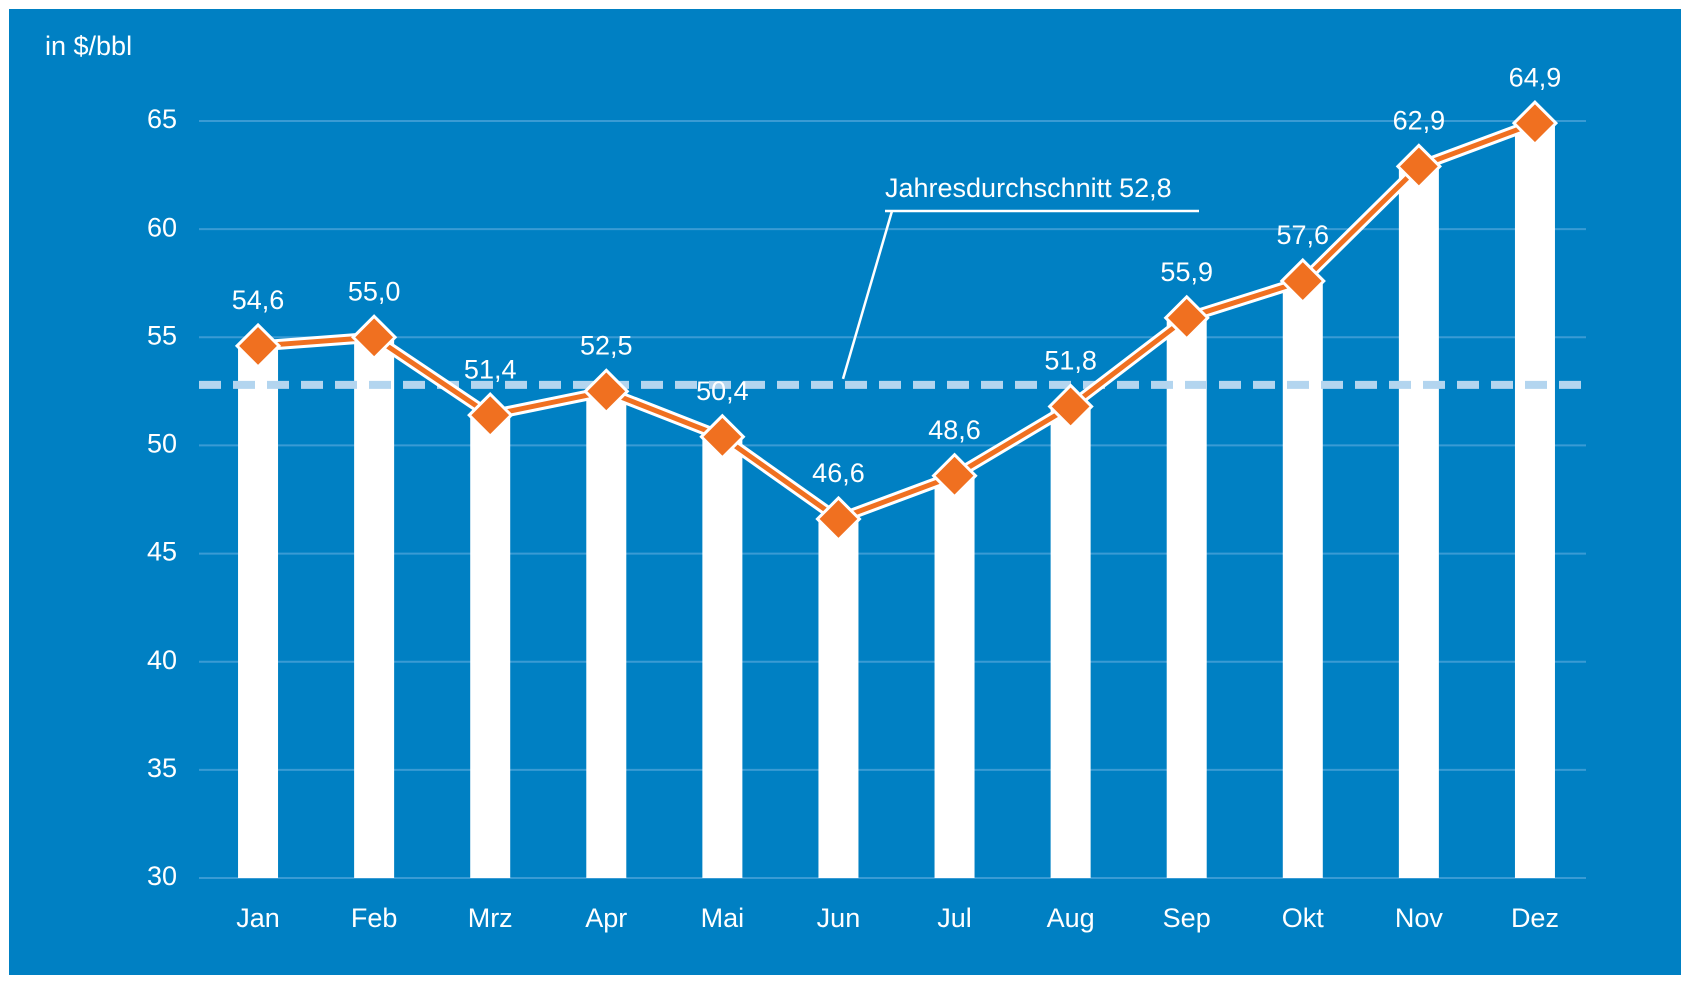 The image size is (1689, 983). Describe the element at coordinates (374, 291) in the screenshot. I see `value-label: 55,0` at that location.